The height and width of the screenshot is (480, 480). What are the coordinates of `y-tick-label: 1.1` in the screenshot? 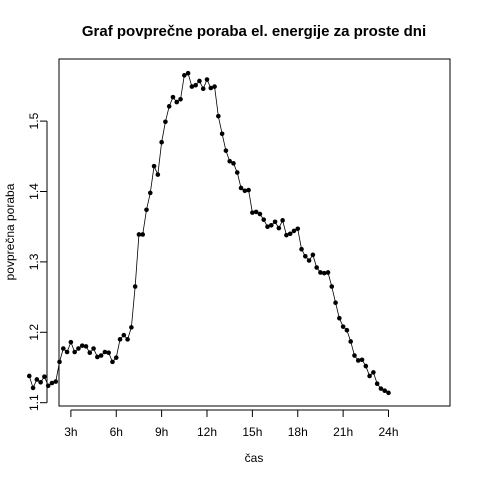 It's located at (34, 402).